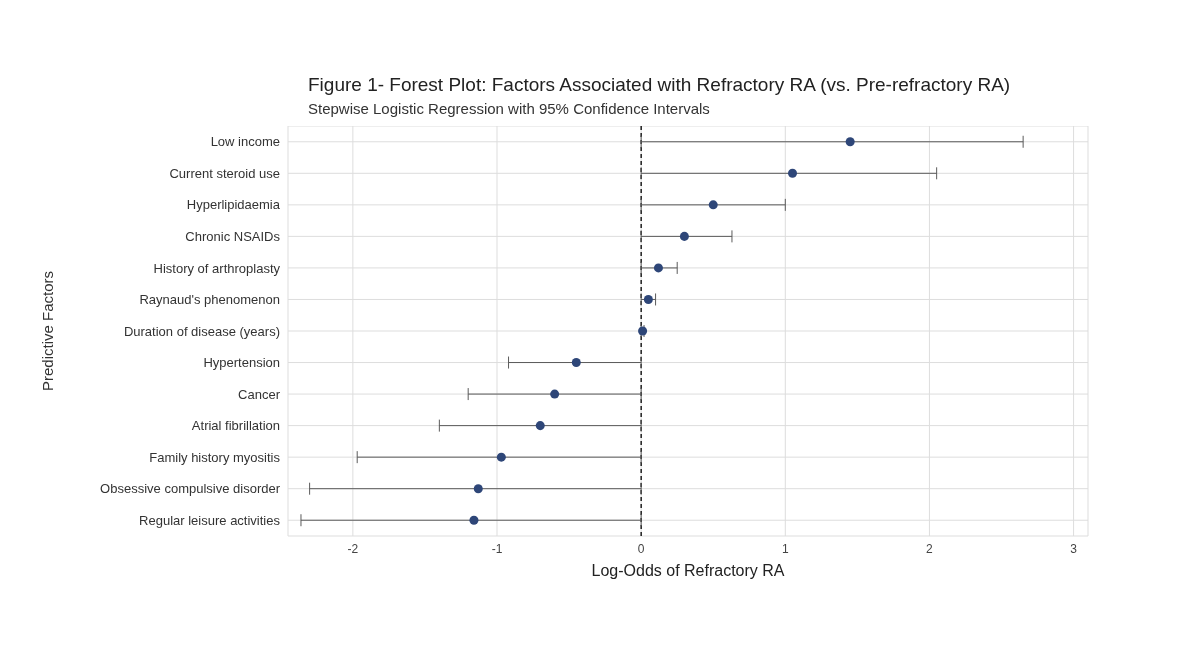 This screenshot has width=1200, height=646. I want to click on y-tick-label: Family history myositis, so click(215, 457).